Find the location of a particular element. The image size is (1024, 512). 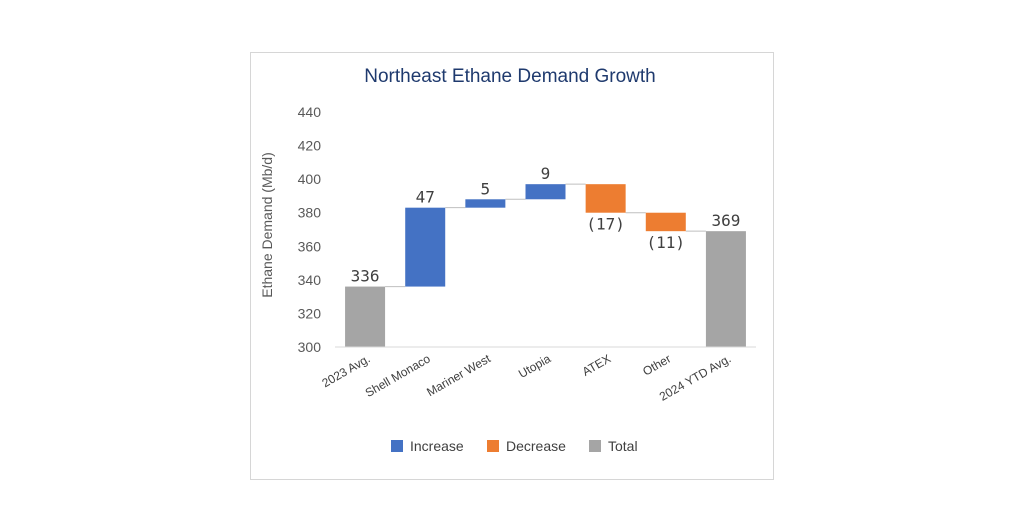

category-label: Other is located at coordinates (656, 364).